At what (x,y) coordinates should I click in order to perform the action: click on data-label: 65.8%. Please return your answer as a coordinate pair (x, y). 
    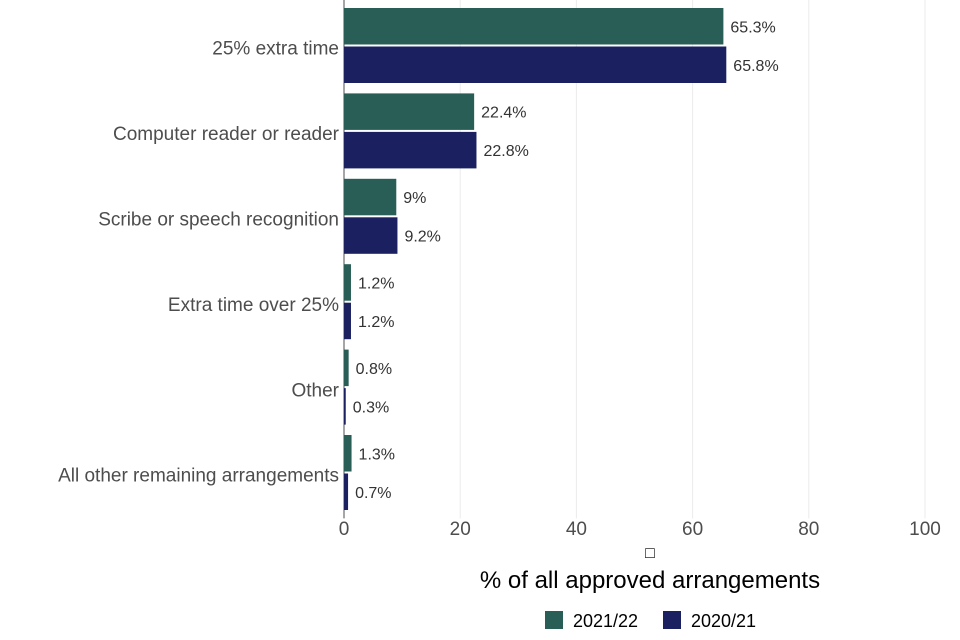
    Looking at the image, I should click on (755, 66).